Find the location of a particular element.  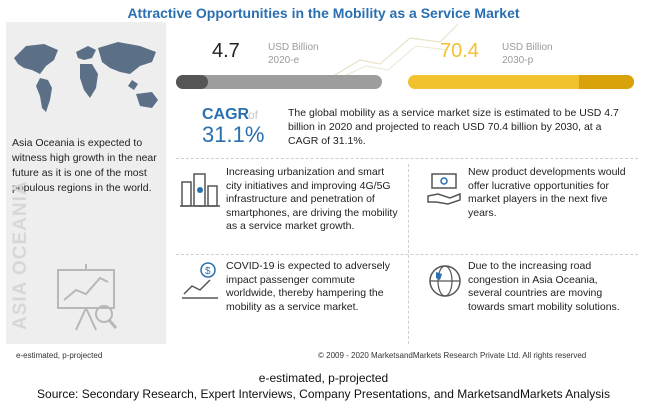

money-hand-icon is located at coordinates (444, 189).